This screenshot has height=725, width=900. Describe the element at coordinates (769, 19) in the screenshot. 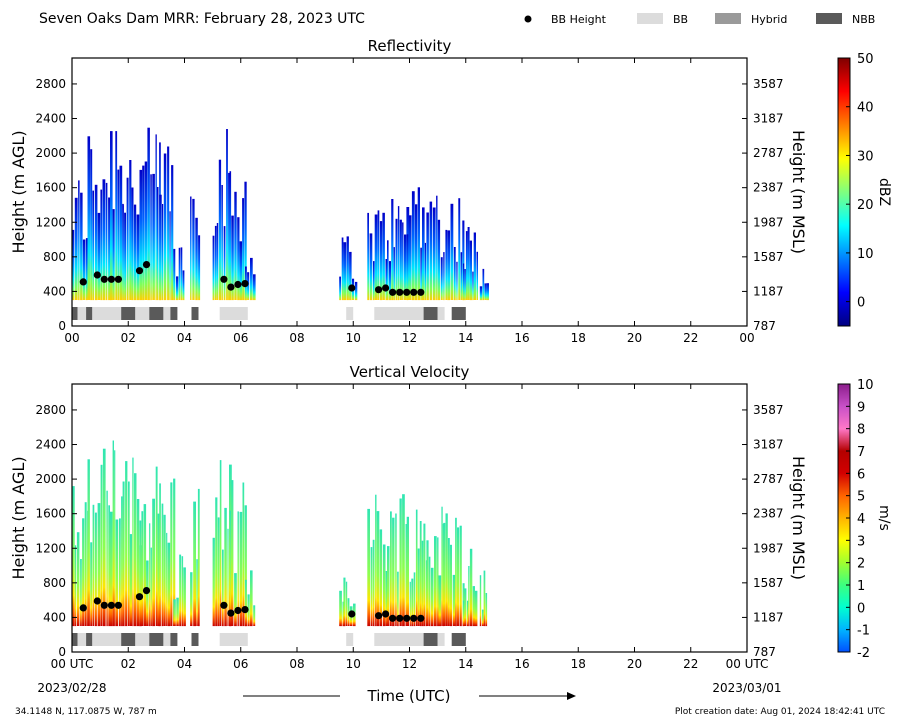

I see `legend-label-hybrid: Hybrid` at that location.